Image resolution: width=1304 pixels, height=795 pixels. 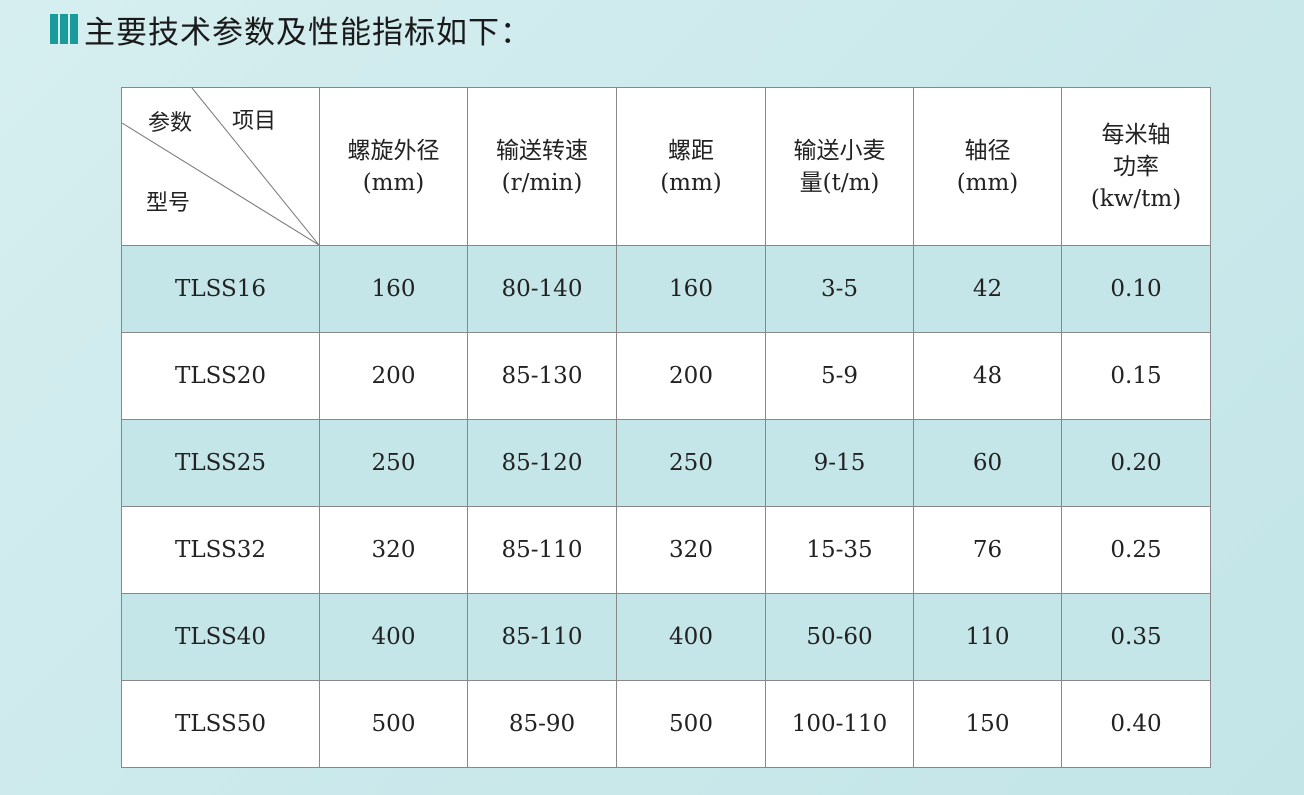 What do you see at coordinates (542, 376) in the screenshot?
I see `value-cell: 85-130` at bounding box center [542, 376].